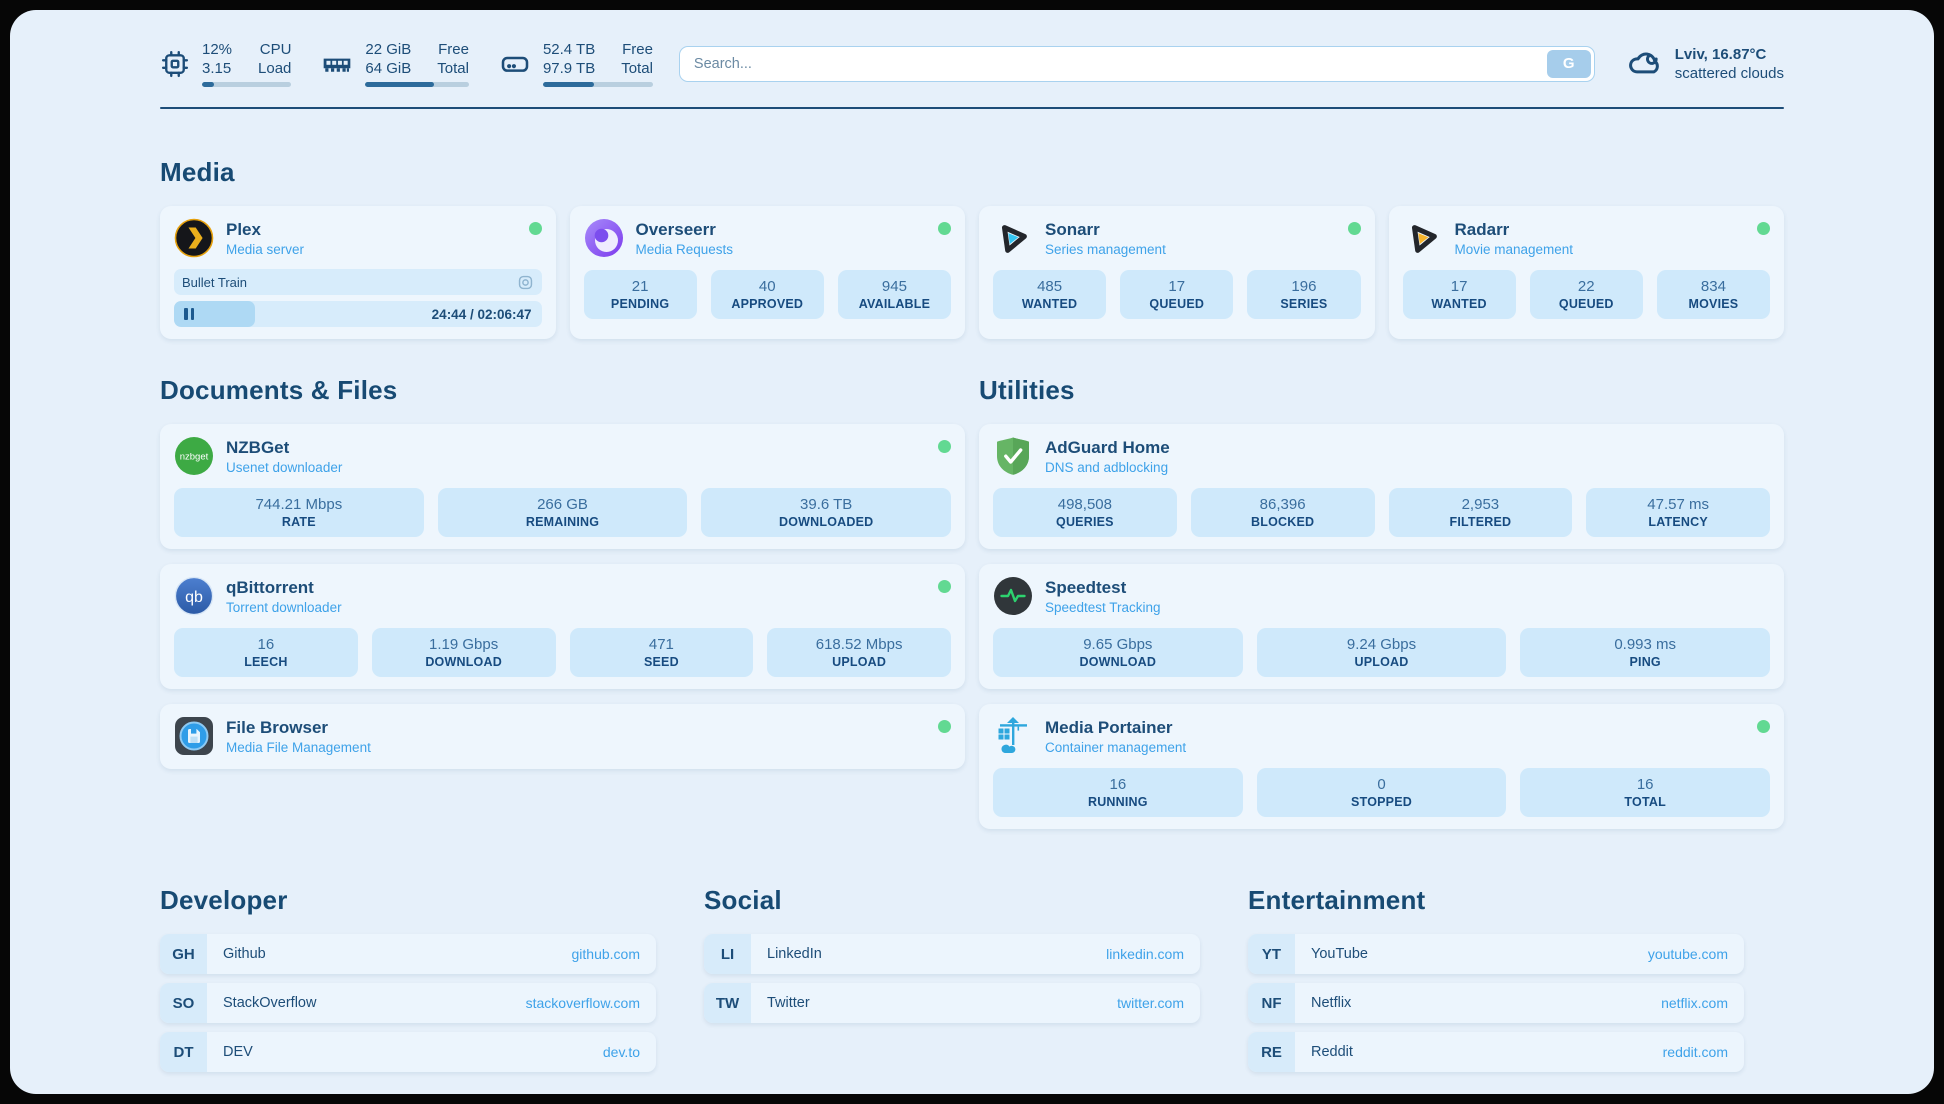  I want to click on service-description: Movie management, so click(1514, 249).